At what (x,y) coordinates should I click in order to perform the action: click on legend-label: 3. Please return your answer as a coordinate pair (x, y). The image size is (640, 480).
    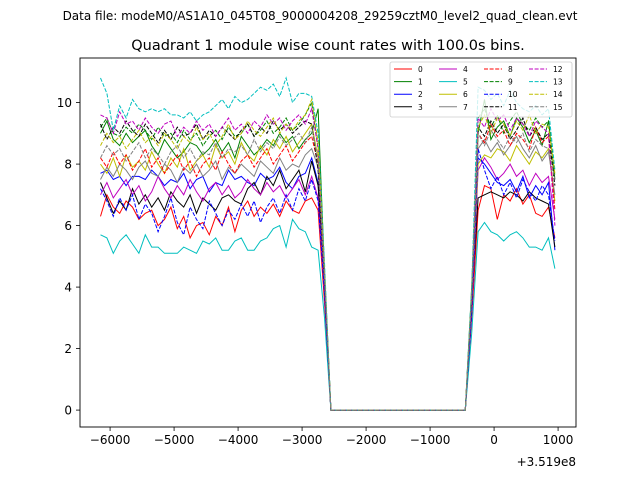
    Looking at the image, I should click on (420, 107).